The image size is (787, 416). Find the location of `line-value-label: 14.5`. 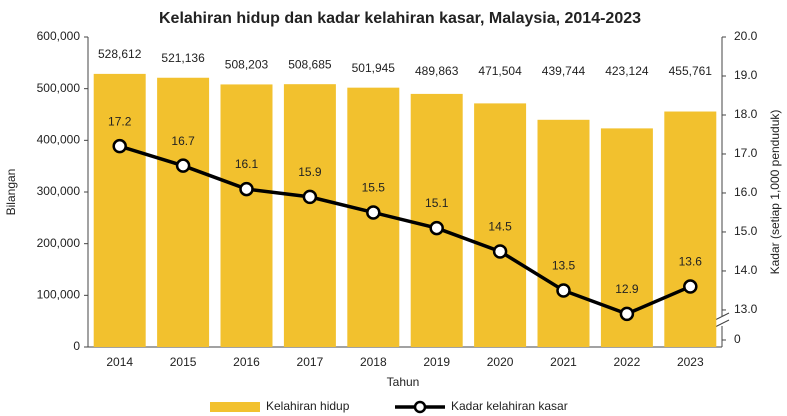

line-value-label: 14.5 is located at coordinates (500, 227).